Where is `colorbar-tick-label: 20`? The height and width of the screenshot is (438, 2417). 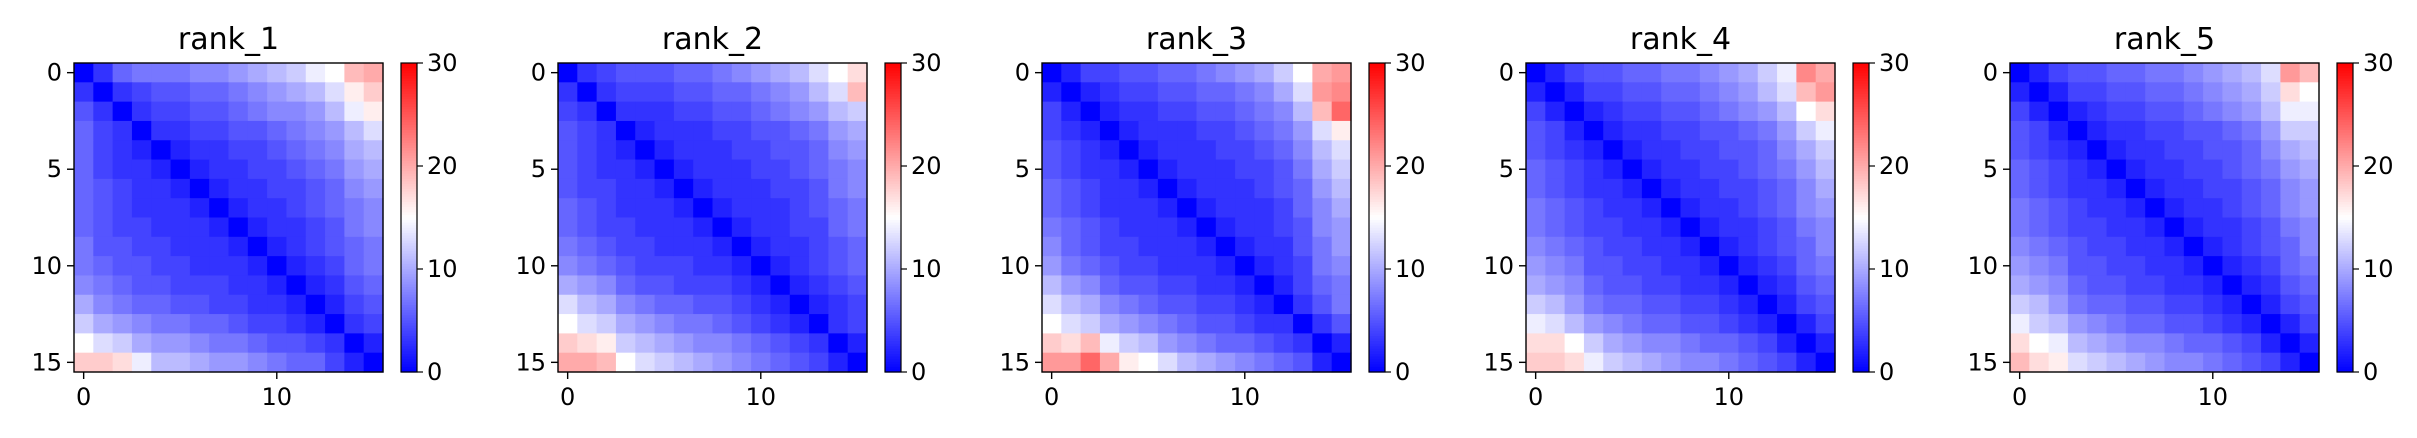
colorbar-tick-label: 20 is located at coordinates (2378, 166).